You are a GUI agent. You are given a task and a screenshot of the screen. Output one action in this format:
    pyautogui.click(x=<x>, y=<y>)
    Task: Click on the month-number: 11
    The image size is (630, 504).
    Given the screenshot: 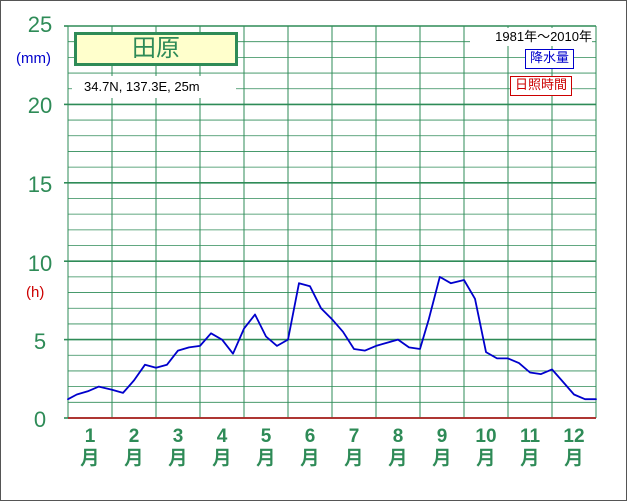 What is the action you would take?
    pyautogui.click(x=530, y=436)
    